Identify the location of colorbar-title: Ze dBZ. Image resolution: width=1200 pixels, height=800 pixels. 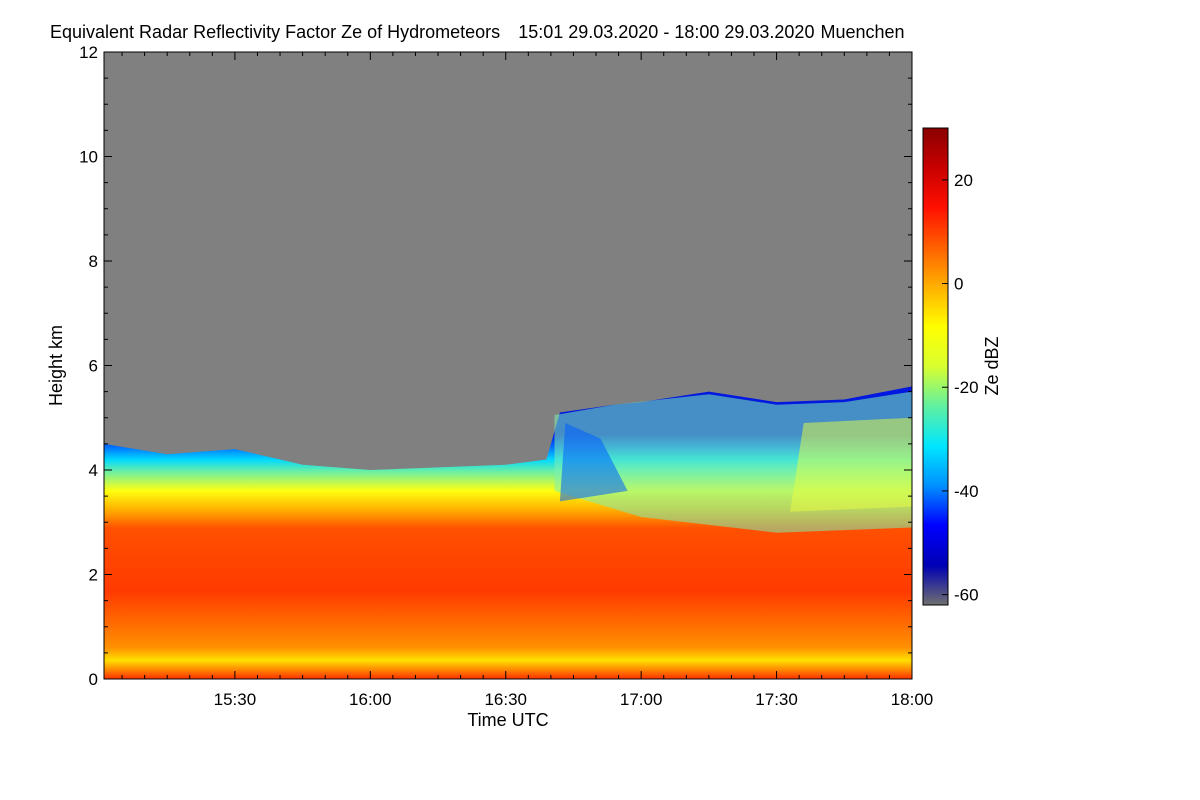
(992, 365).